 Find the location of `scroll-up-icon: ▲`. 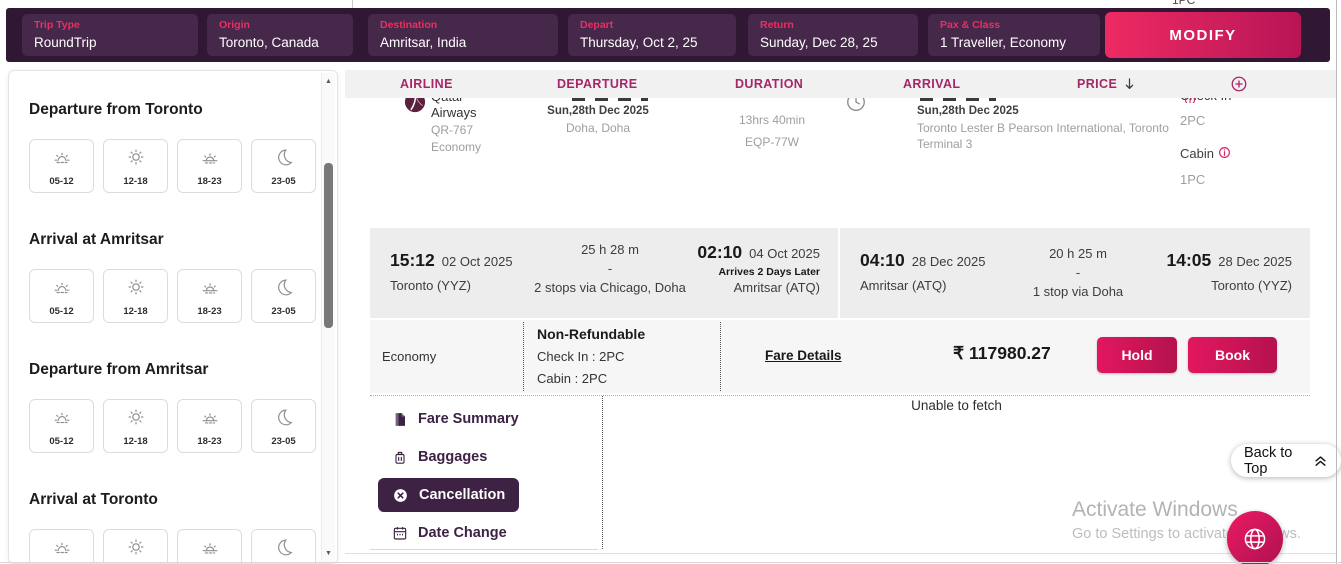

scroll-up-icon: ▲ is located at coordinates (328, 81).